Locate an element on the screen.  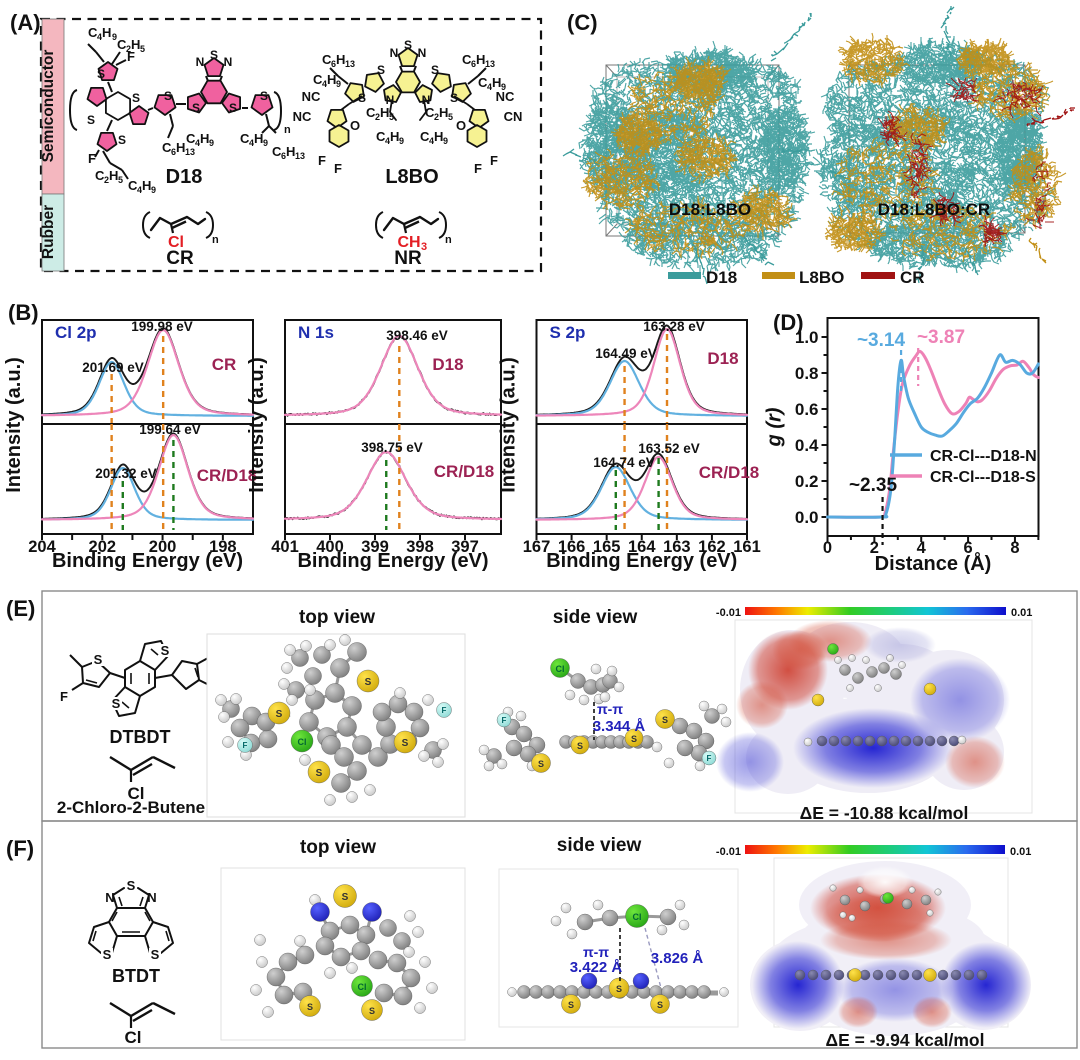
svg-text: 2 is located at coordinates (377, 117).